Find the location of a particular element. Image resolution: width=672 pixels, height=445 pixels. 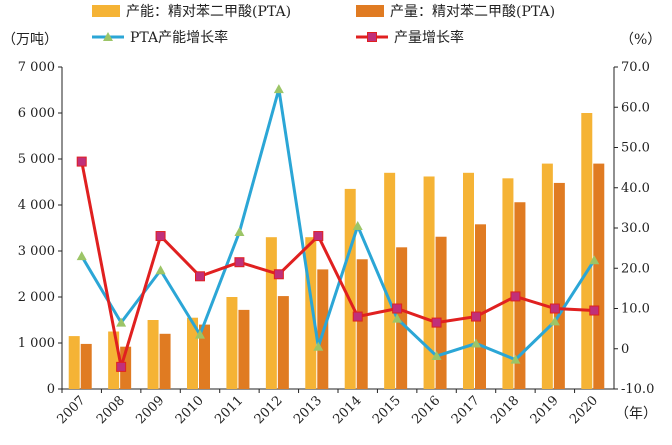

left-tick-label: 0 is located at coordinates (51, 389).